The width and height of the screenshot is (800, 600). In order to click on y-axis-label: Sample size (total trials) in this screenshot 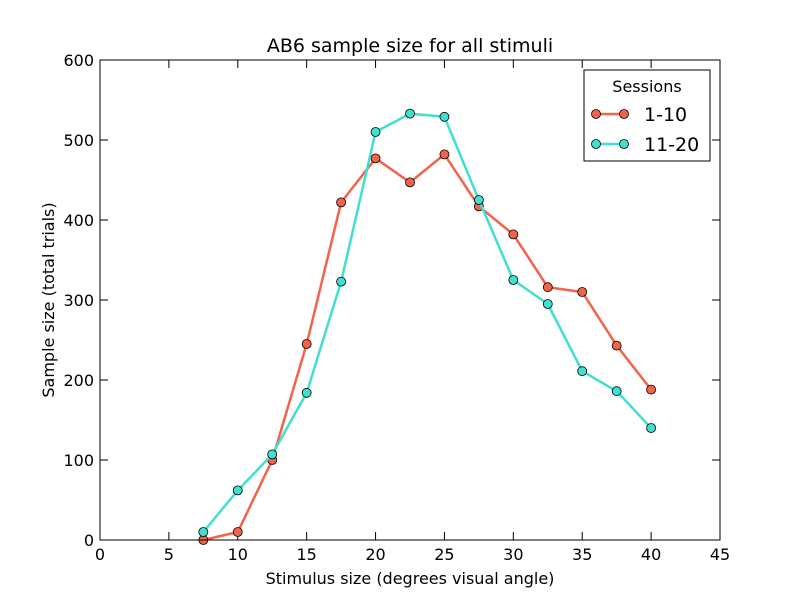, I will do `click(48, 299)`.